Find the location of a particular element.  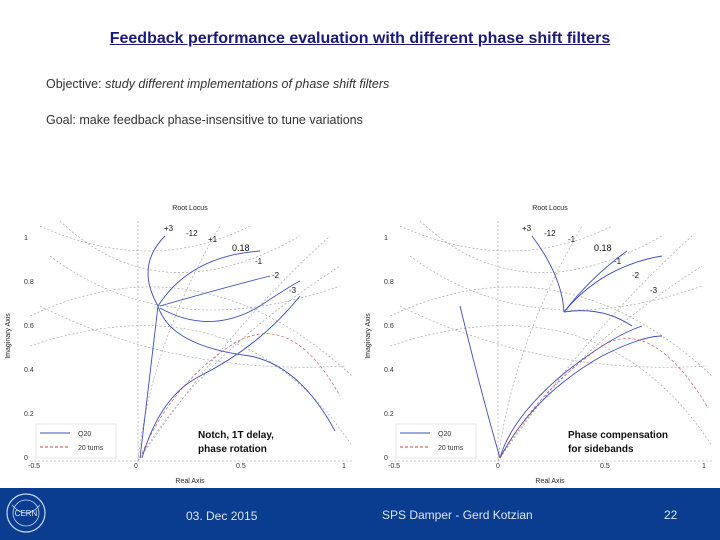

root-locus-curves is located at coordinates (237, 347).